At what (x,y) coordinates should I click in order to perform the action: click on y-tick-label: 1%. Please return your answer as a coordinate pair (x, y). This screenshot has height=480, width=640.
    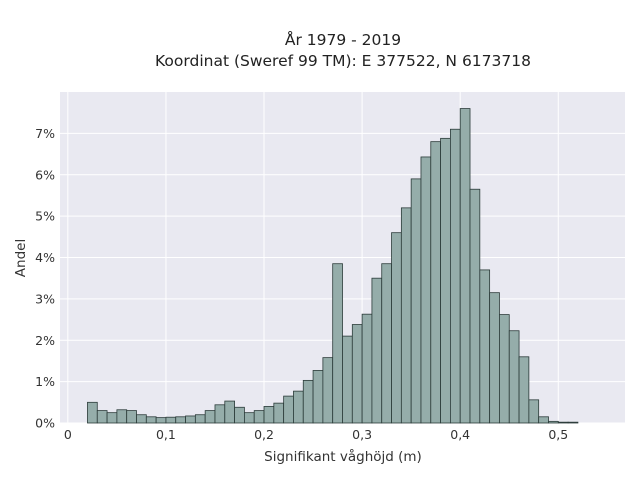
    Looking at the image, I should click on (45, 381).